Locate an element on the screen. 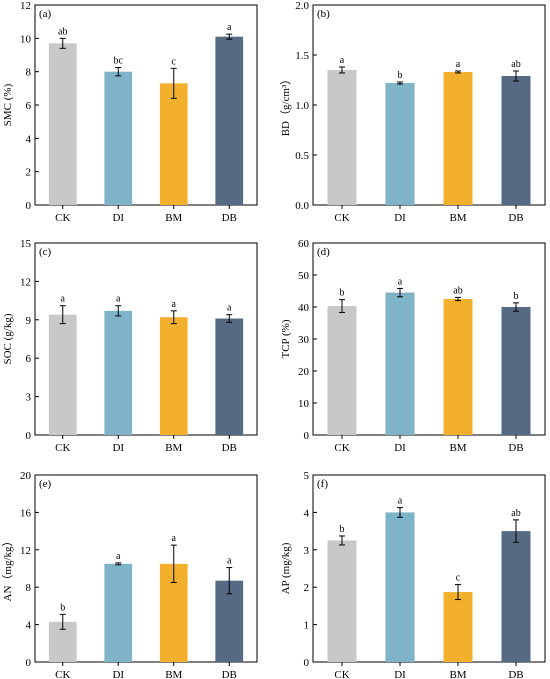 Image resolution: width=550 pixels, height=679 pixels. y-axis-label: AN（mg/kg） is located at coordinates (7, 569).